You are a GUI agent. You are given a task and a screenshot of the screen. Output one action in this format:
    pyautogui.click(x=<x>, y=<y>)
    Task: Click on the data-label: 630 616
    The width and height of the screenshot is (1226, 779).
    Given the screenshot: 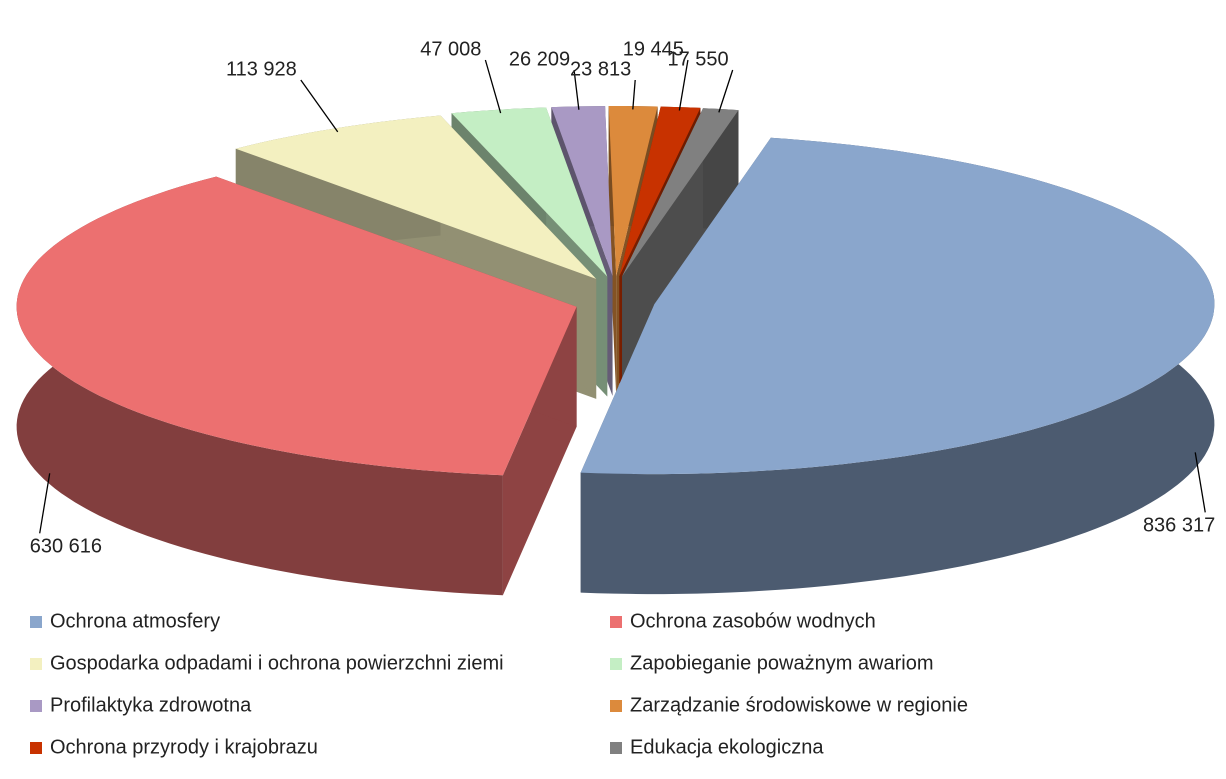 What is the action you would take?
    pyautogui.click(x=66, y=547)
    